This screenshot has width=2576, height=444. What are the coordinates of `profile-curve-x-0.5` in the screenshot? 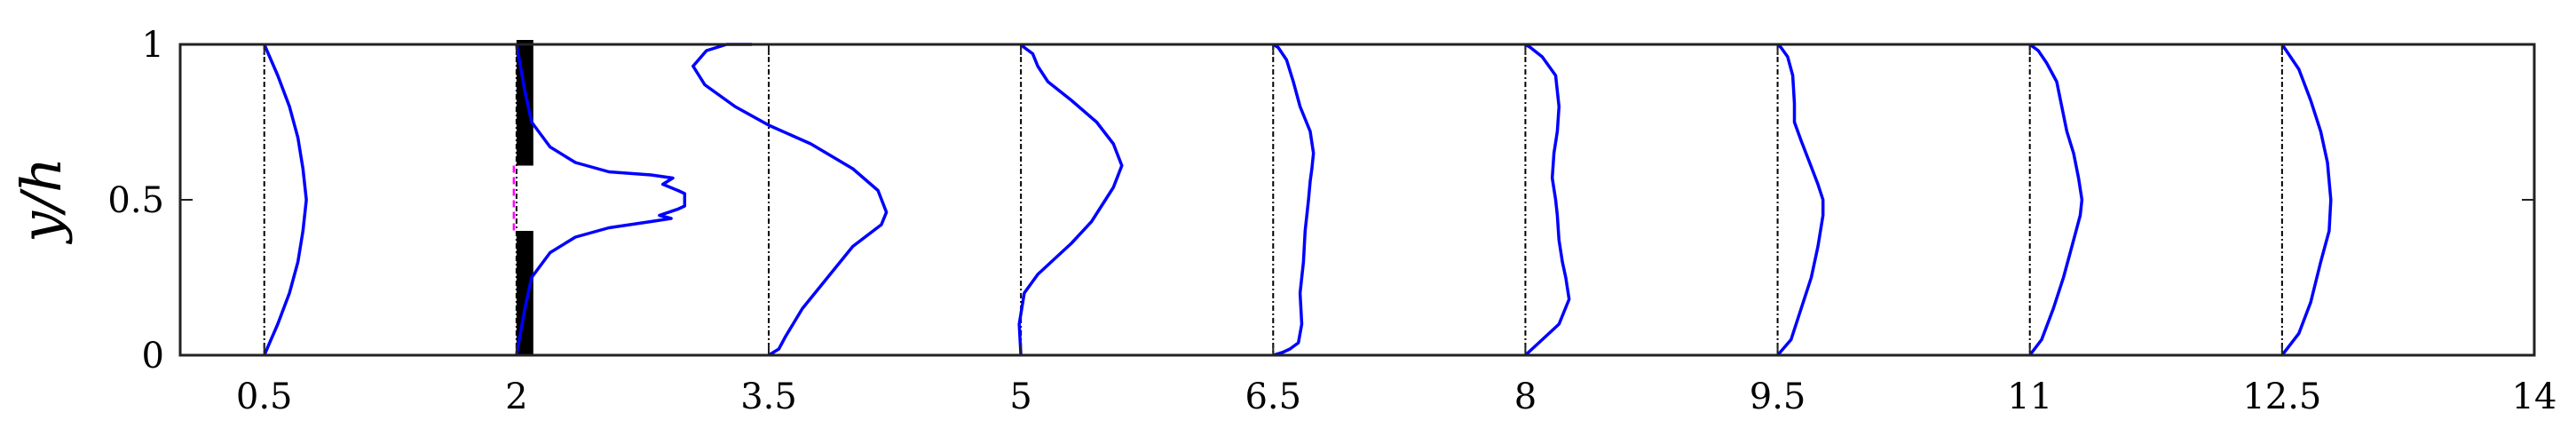 It's located at (285, 200).